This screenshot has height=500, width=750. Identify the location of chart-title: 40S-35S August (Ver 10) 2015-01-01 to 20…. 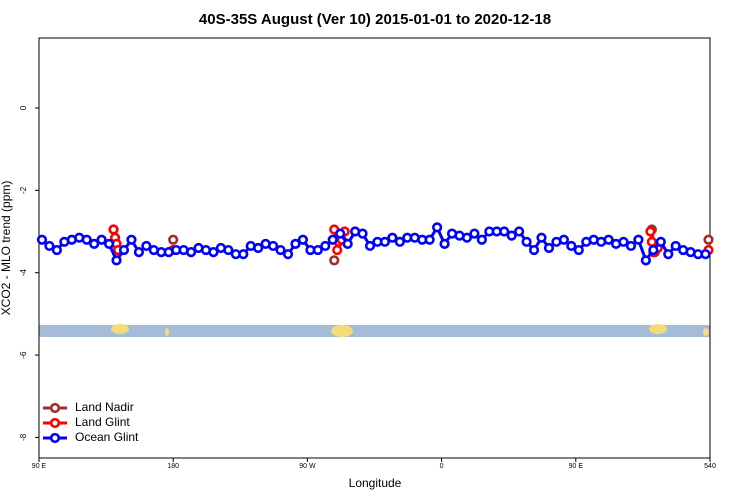
(375, 19).